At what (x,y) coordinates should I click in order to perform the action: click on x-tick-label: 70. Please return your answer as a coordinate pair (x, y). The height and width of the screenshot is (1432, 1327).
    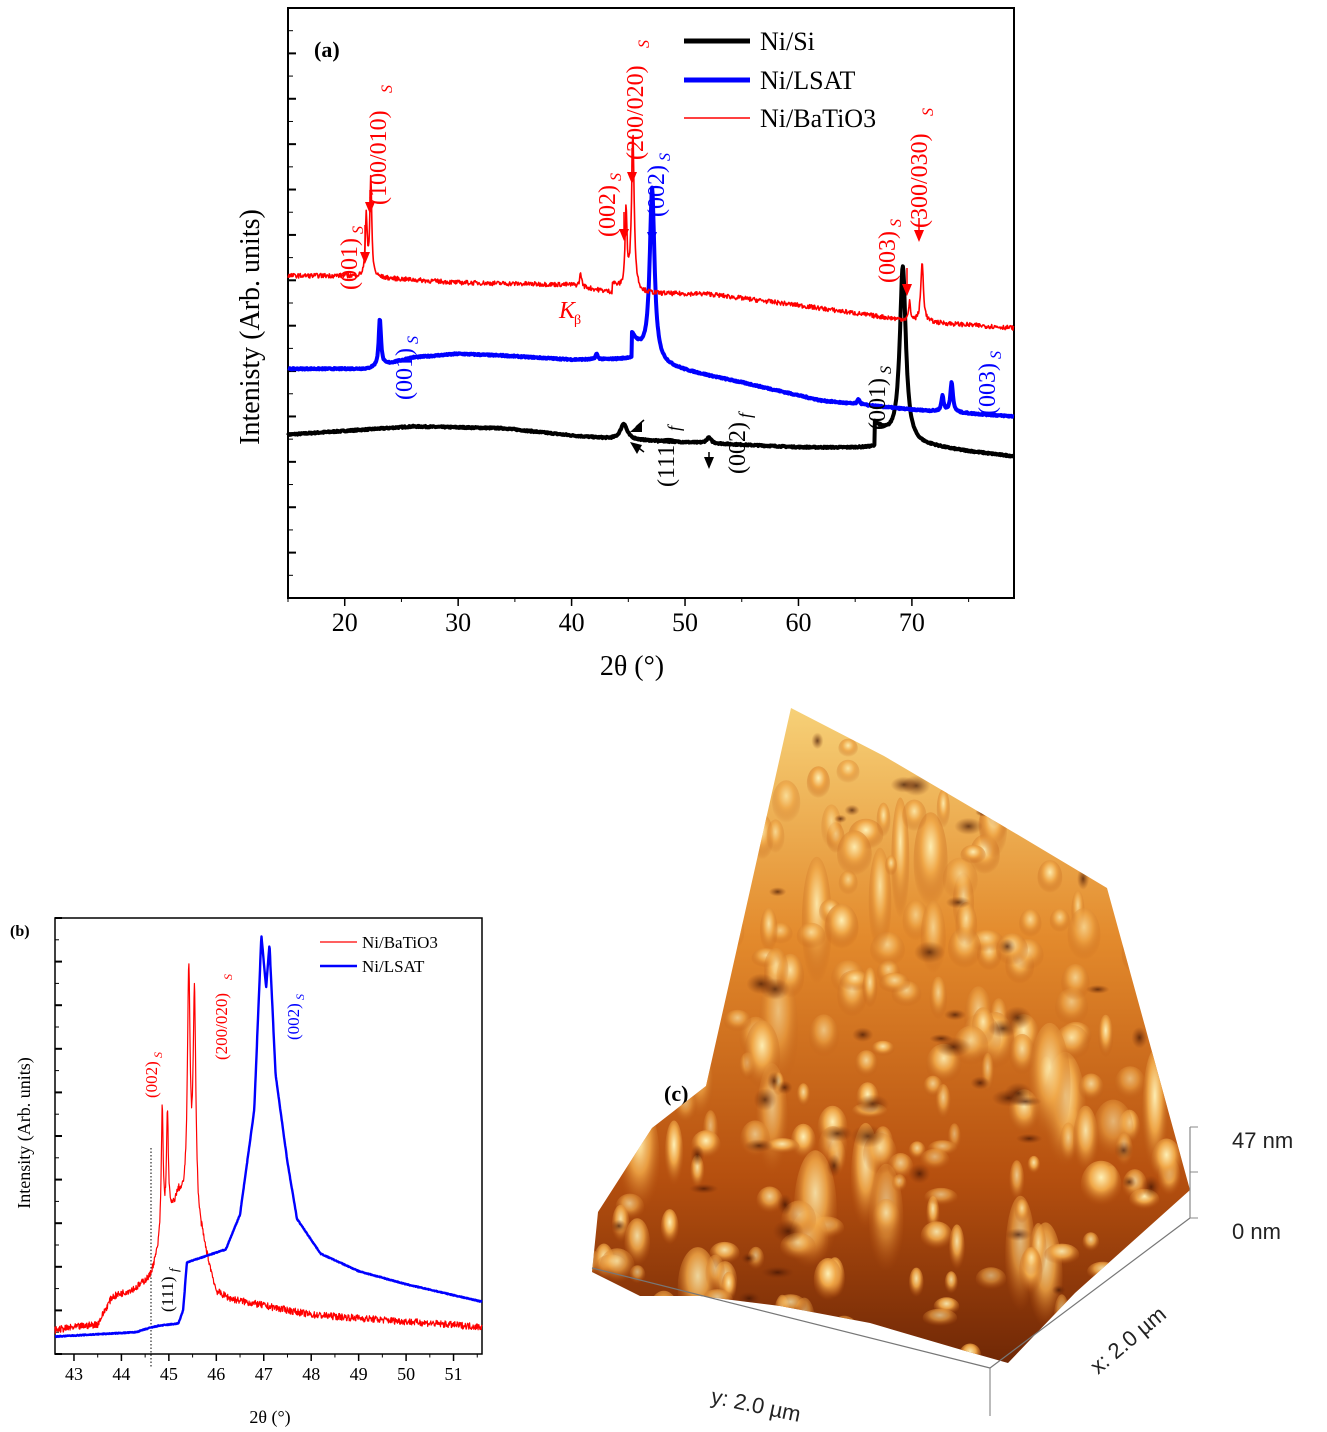
    Looking at the image, I should click on (912, 622).